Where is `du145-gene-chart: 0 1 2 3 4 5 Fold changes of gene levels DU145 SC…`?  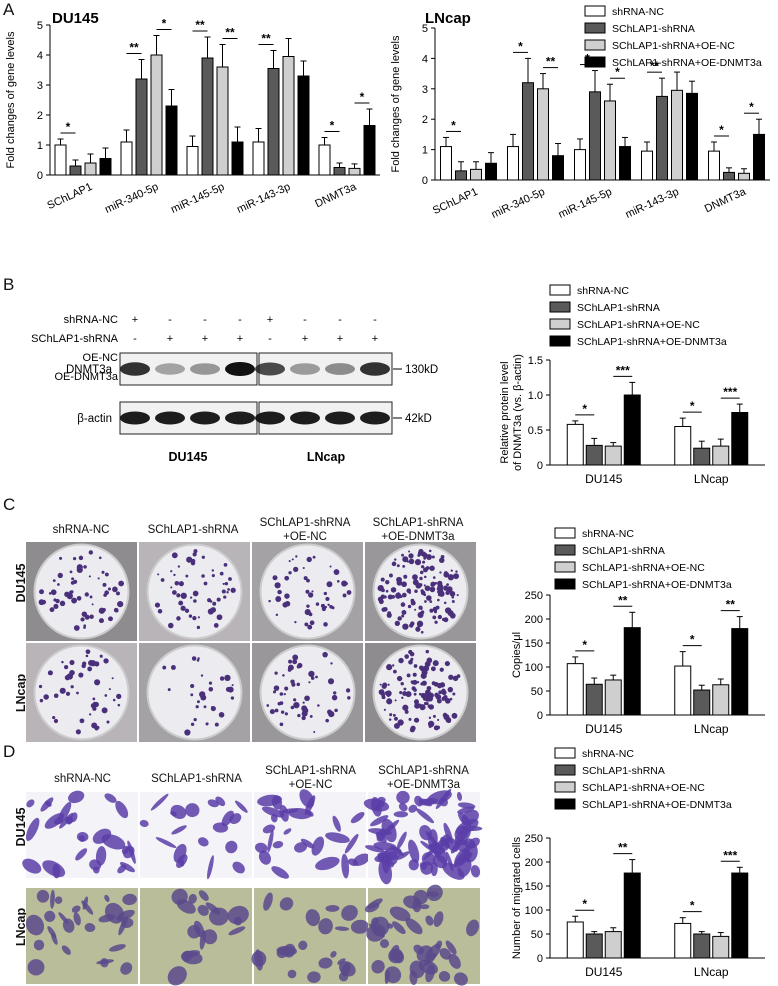 du145-gene-chart: 0 1 2 3 4 5 Fold changes of gene levels DU145 SC… is located at coordinates (192, 113).